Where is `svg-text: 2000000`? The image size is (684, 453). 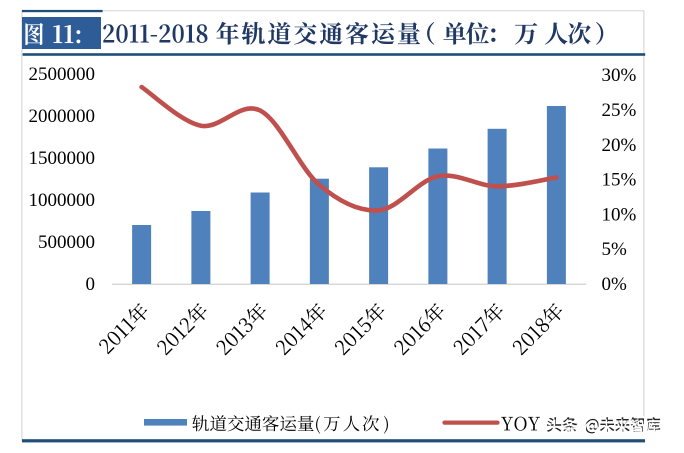 svg-text: 2000000 is located at coordinates (62, 116).